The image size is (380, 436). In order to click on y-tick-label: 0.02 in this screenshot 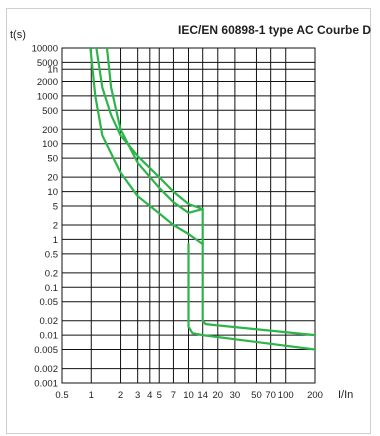, I will do `click(49, 321)`.